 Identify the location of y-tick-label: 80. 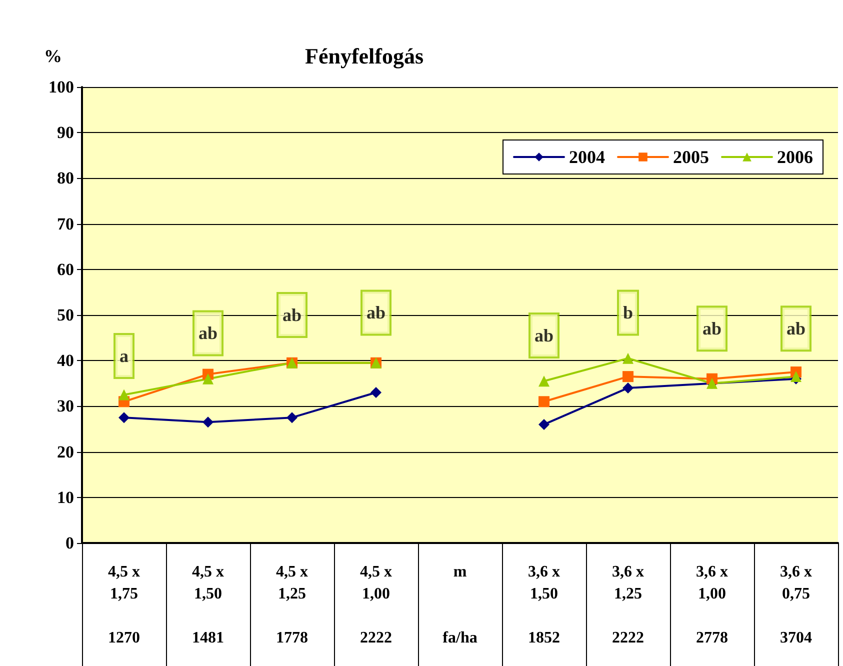
(65, 178).